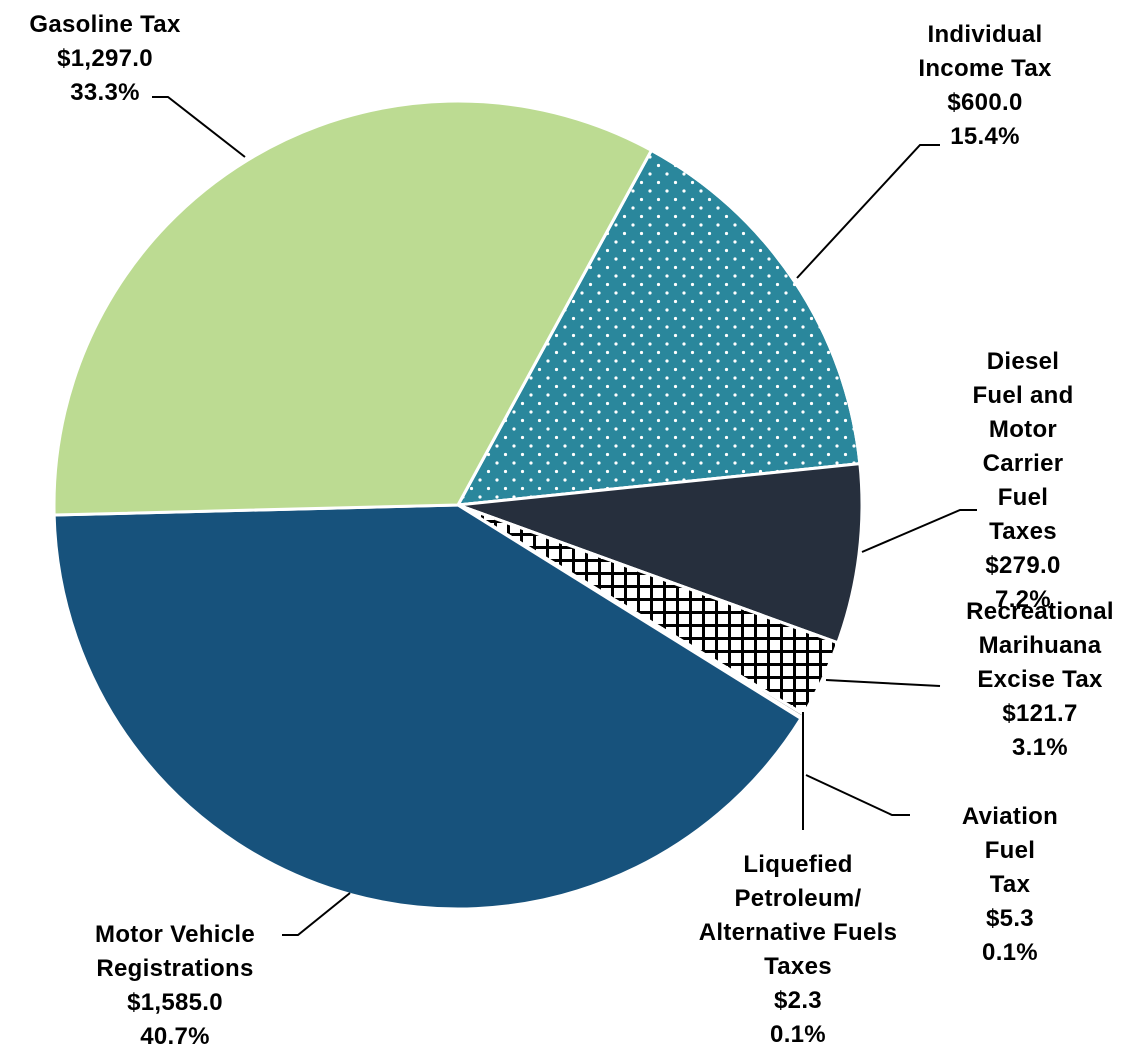 Image resolution: width=1148 pixels, height=1054 pixels. I want to click on slice-label: Gasoline Tax $1,297.0 33.3%, so click(104, 59).